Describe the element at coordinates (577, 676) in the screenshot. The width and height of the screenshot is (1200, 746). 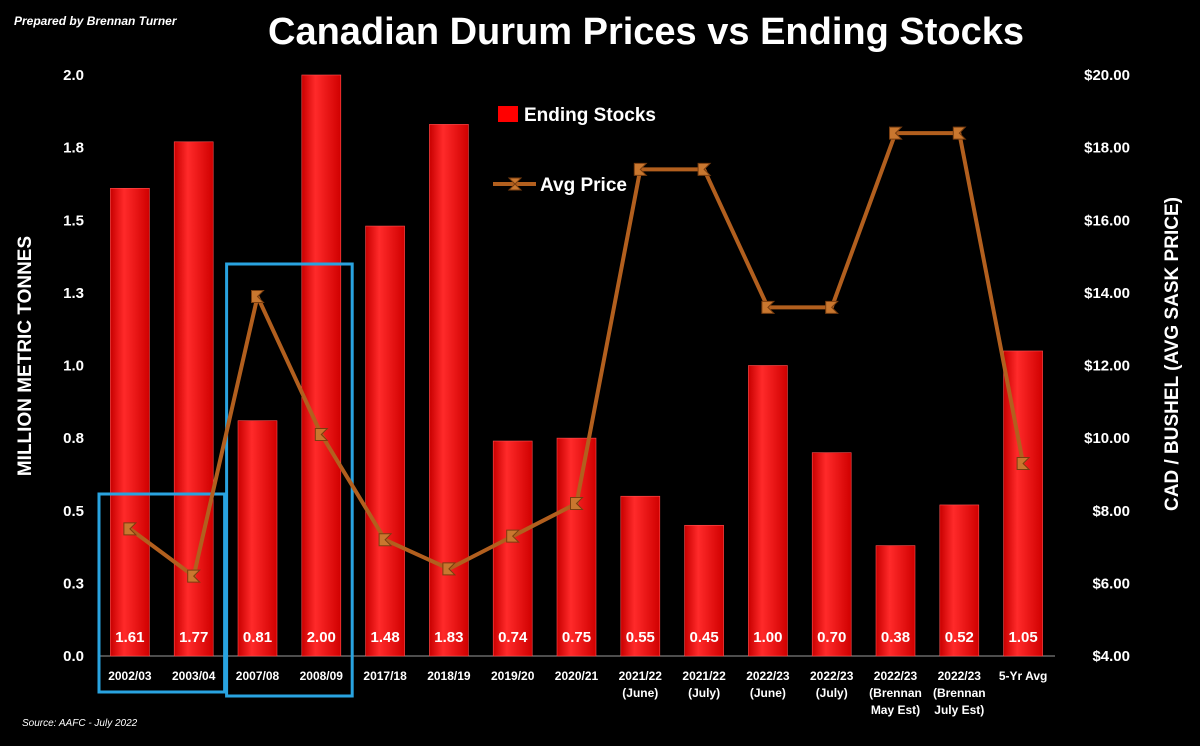
I see `x-tick-label: 2020/21` at that location.